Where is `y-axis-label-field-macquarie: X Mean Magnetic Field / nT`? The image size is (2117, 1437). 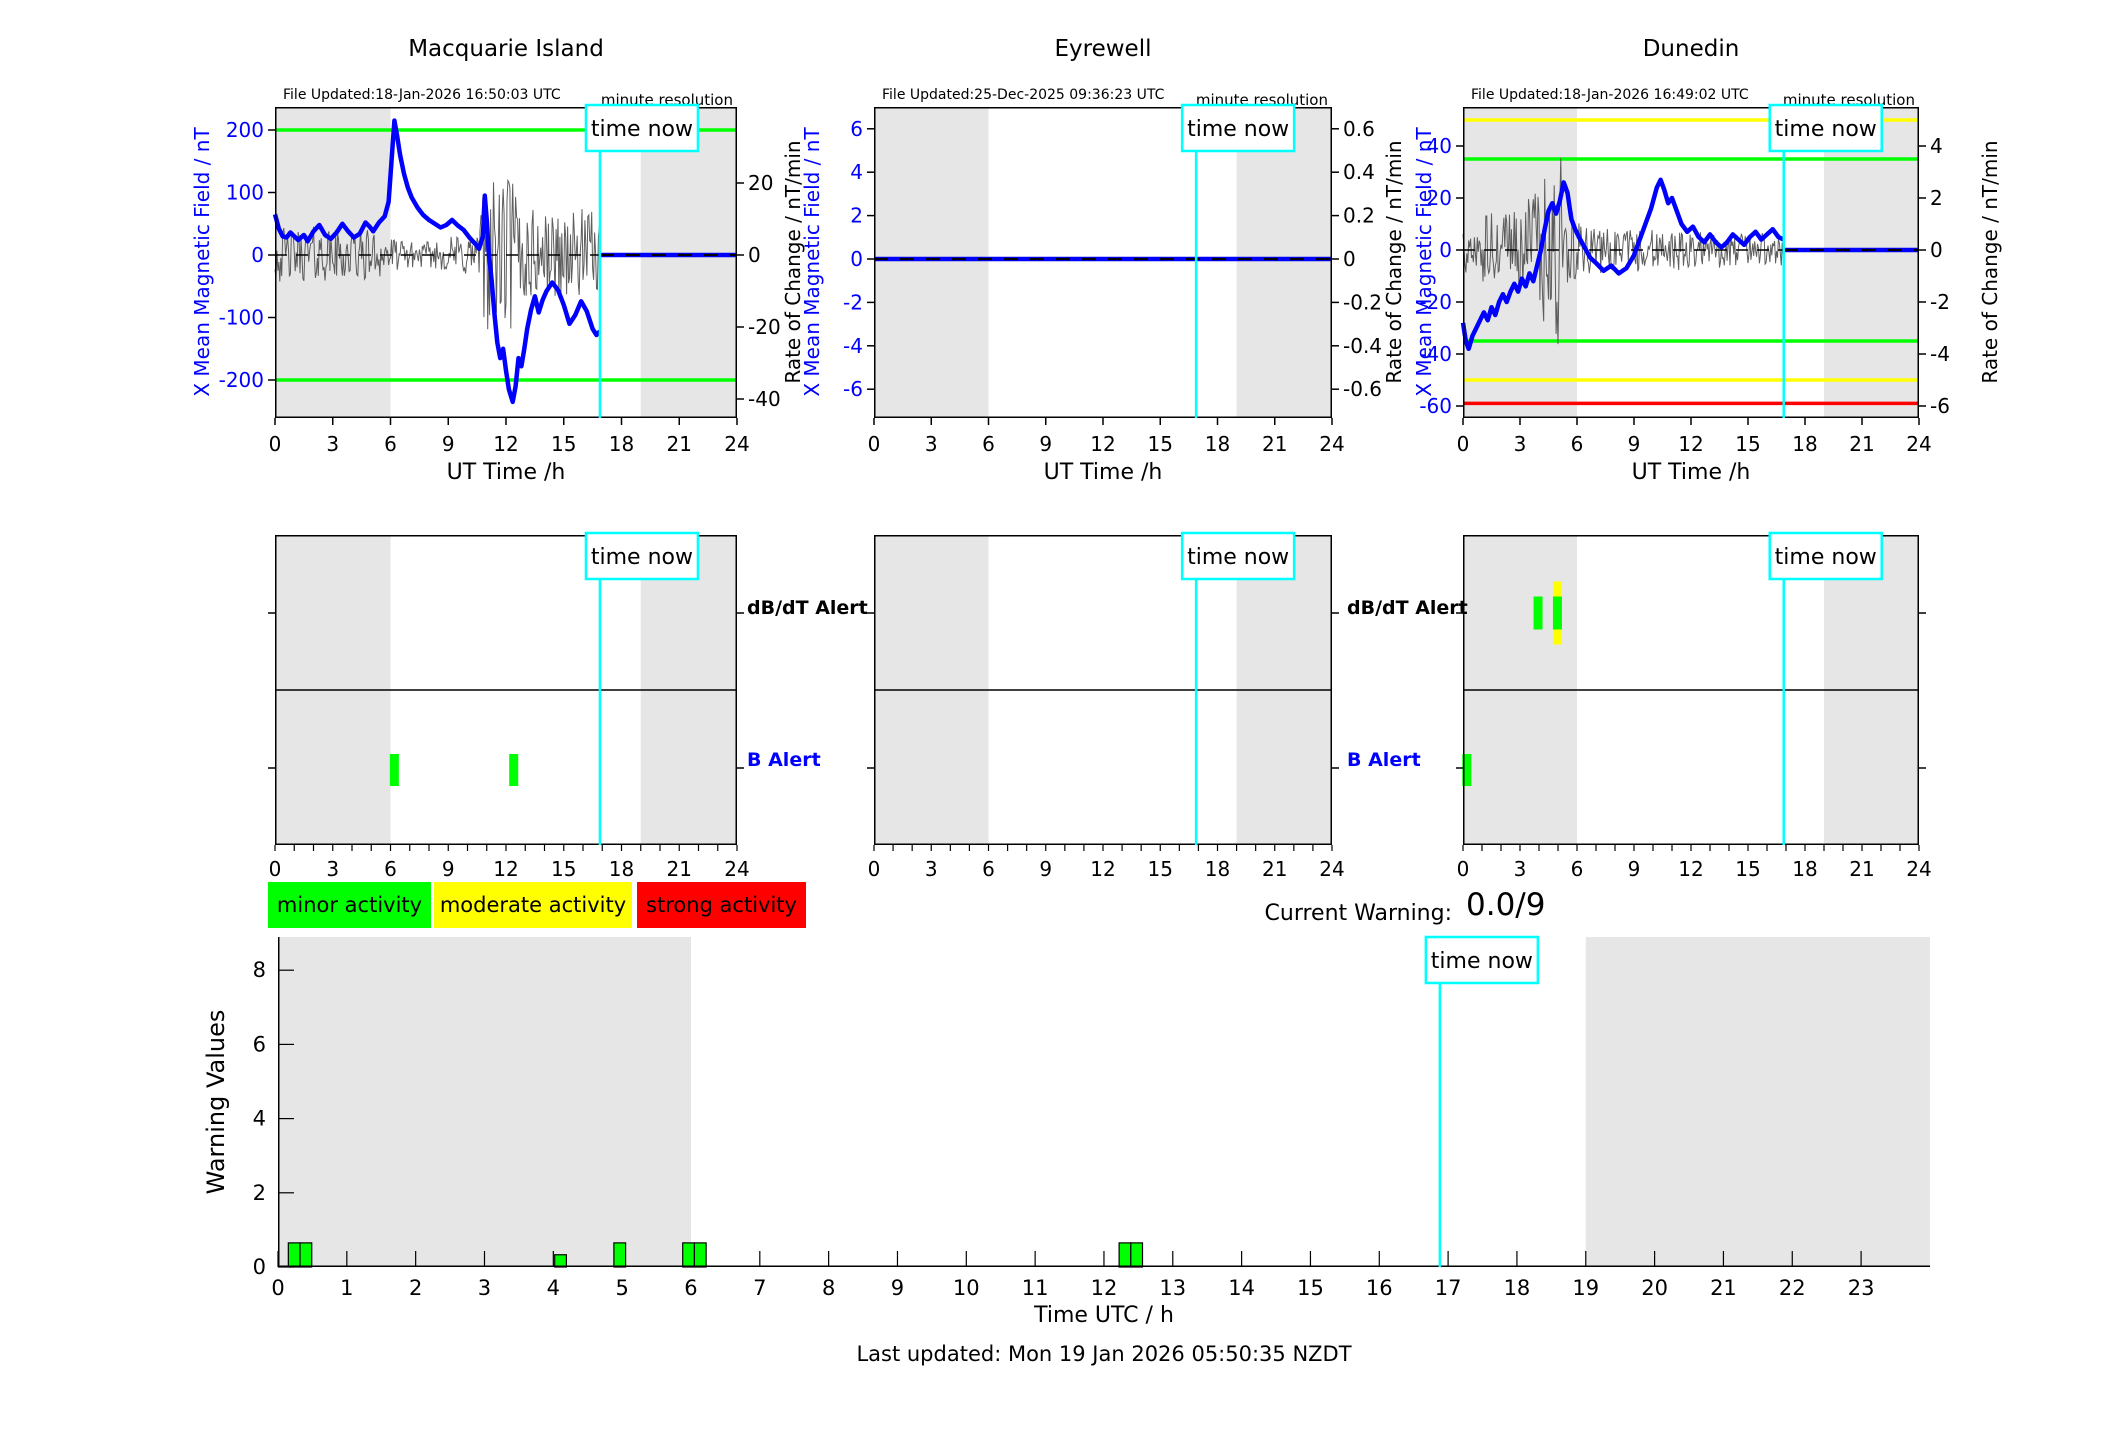 y-axis-label-field-macquarie: X Mean Magnetic Field / nT is located at coordinates (202, 262).